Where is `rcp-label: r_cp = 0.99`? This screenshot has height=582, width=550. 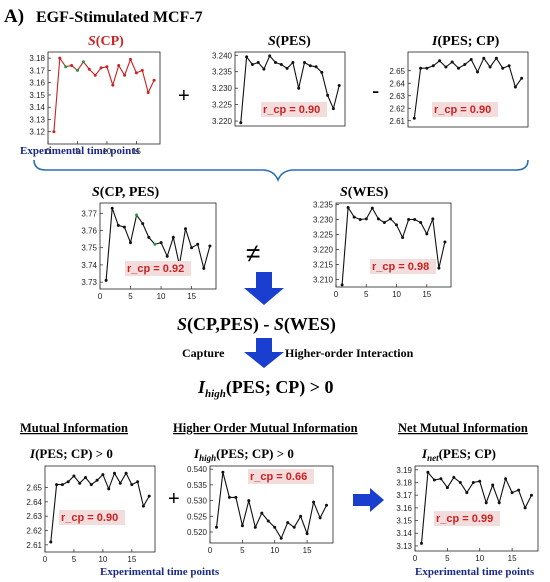
rcp-label: r_cp = 0.99 is located at coordinates (464, 519).